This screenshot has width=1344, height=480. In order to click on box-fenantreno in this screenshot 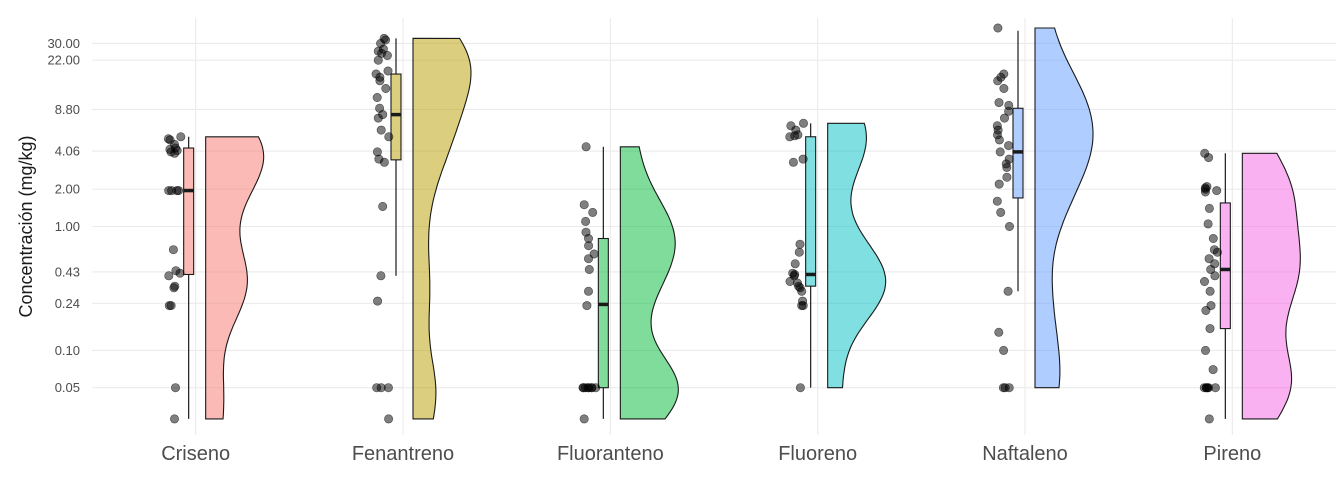, I will do `click(396, 117)`.